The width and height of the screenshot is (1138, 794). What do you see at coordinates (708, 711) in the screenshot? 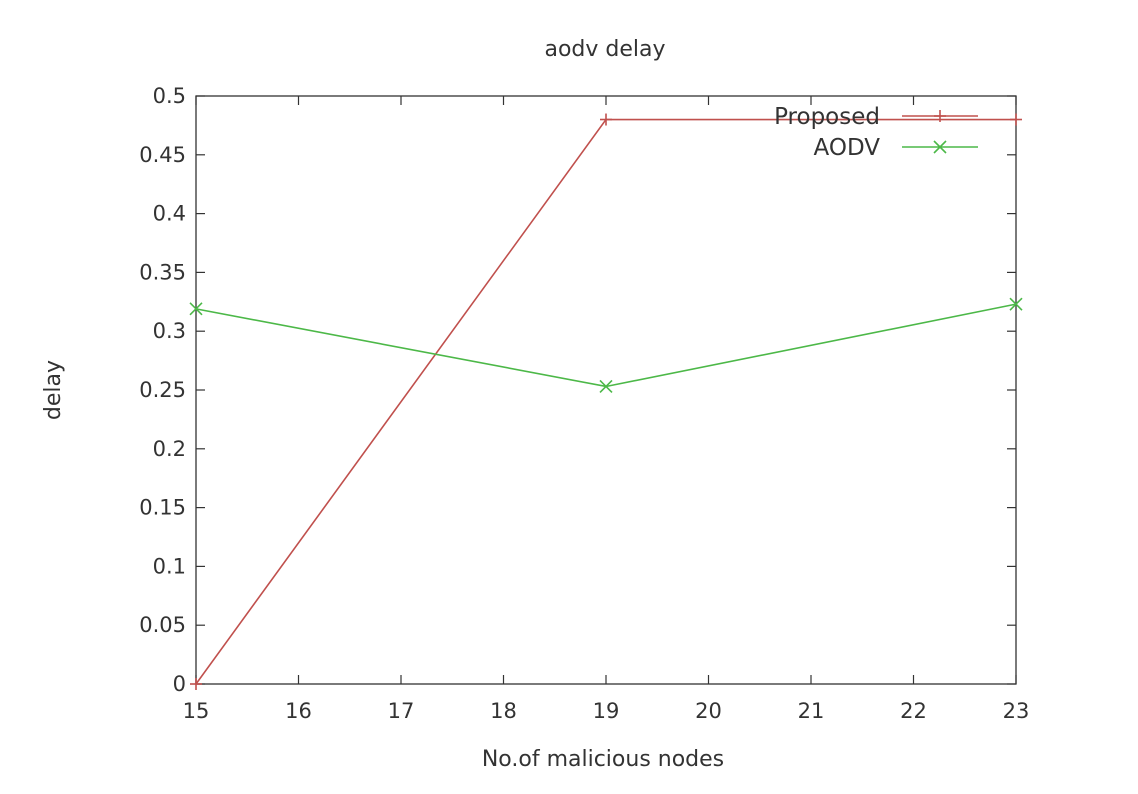
I see `x-tick-label: 20` at bounding box center [708, 711].